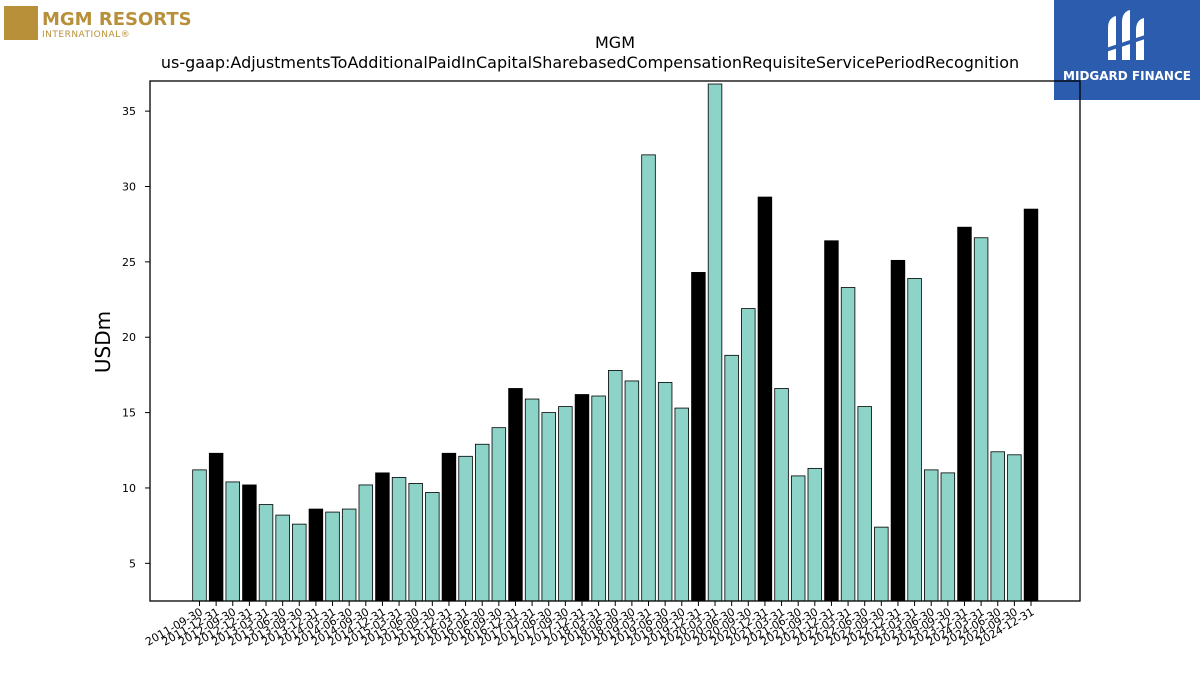 The height and width of the screenshot is (675, 1200). I want to click on y-tick-label: 15, so click(129, 413).